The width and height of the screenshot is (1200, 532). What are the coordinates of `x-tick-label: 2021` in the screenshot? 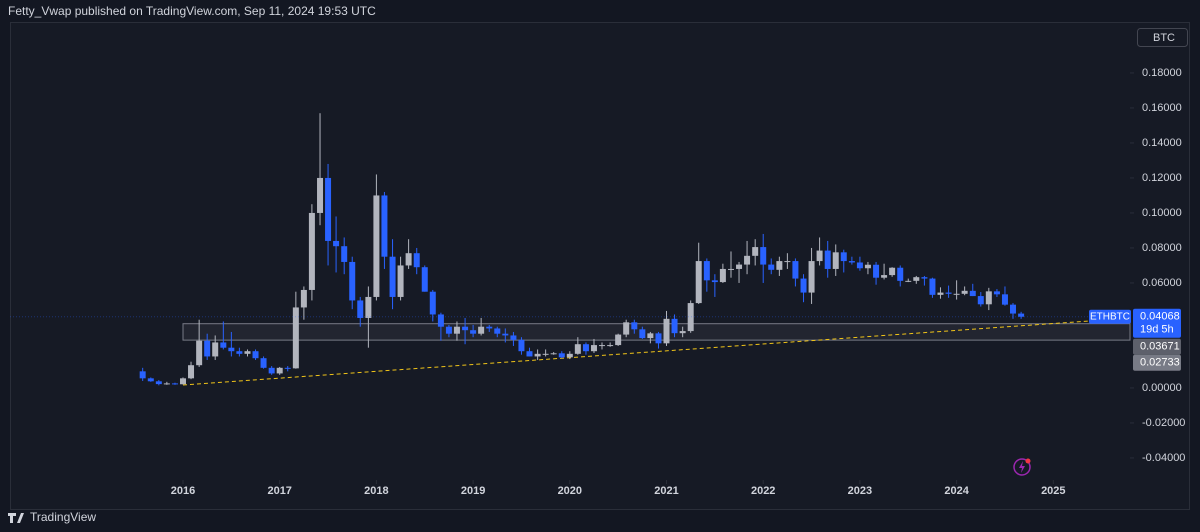 It's located at (666, 491).